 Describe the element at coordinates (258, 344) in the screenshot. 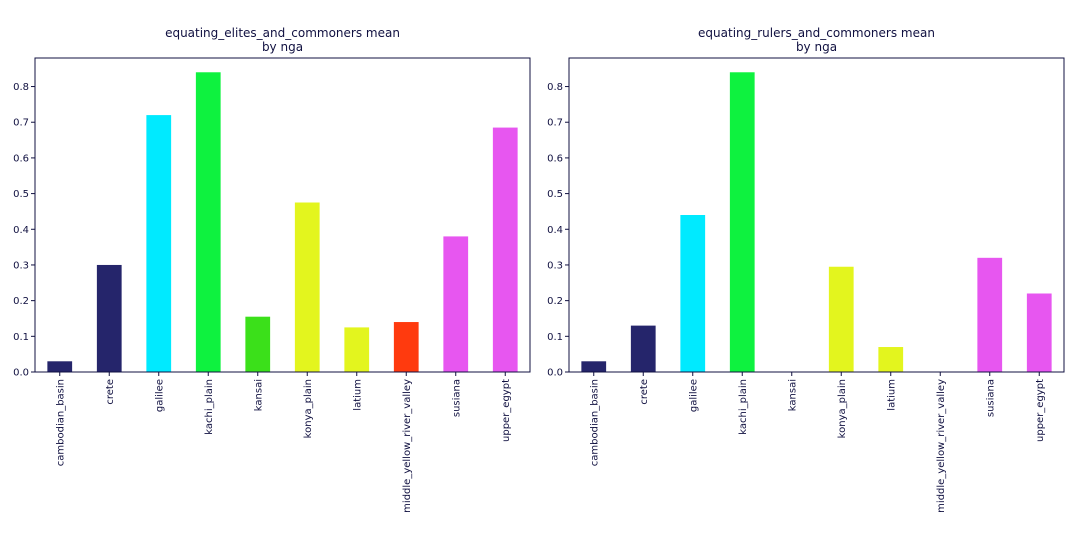

I see `bar-kansai` at that location.